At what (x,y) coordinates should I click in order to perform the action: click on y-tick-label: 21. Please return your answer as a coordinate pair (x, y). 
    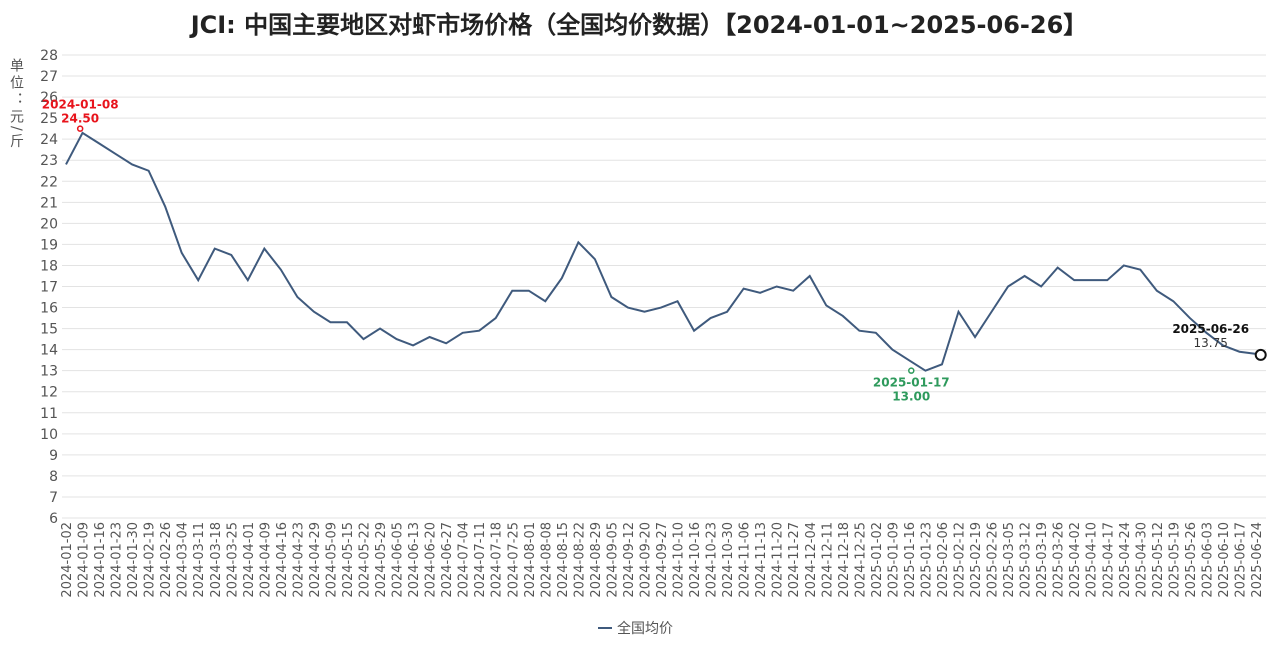
    Looking at the image, I should click on (49, 203).